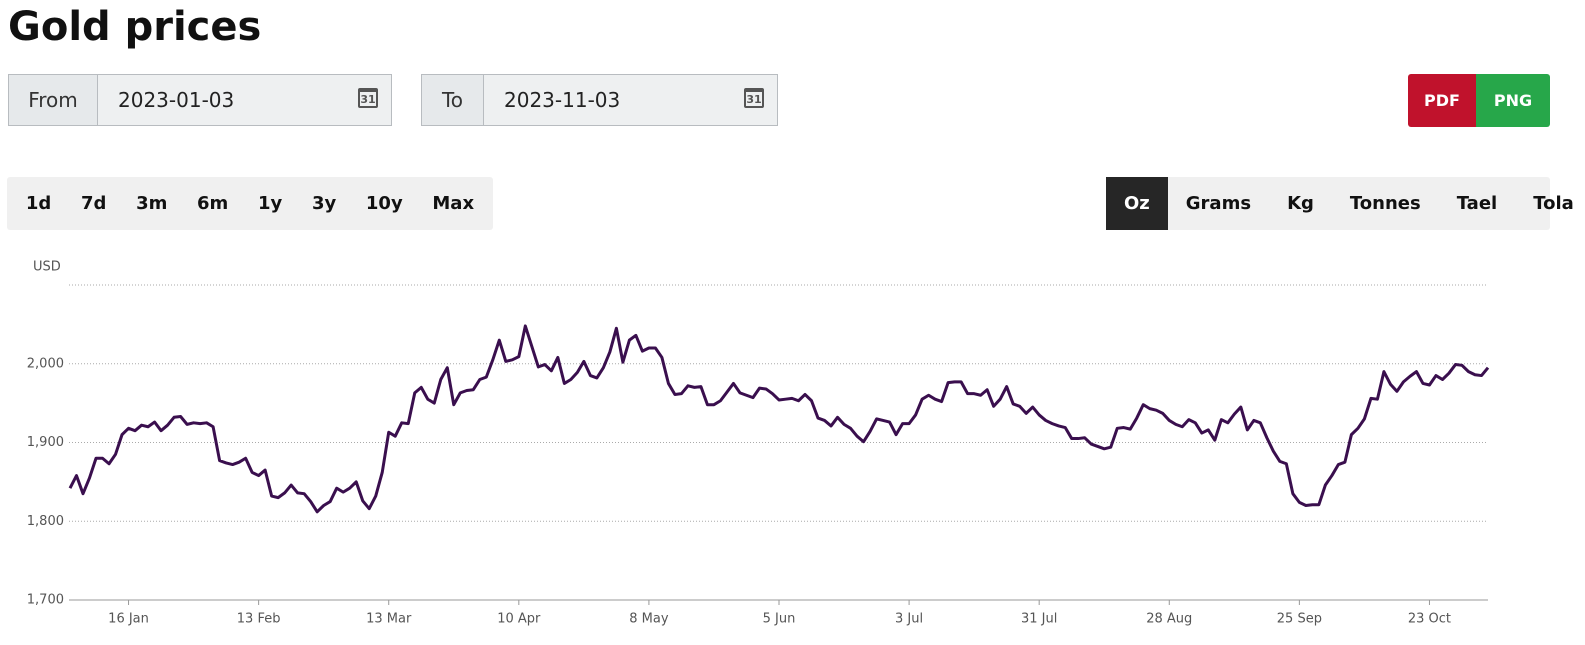 This screenshot has width=1585, height=645. Describe the element at coordinates (384, 203) in the screenshot. I see `range-button: 10y` at that location.